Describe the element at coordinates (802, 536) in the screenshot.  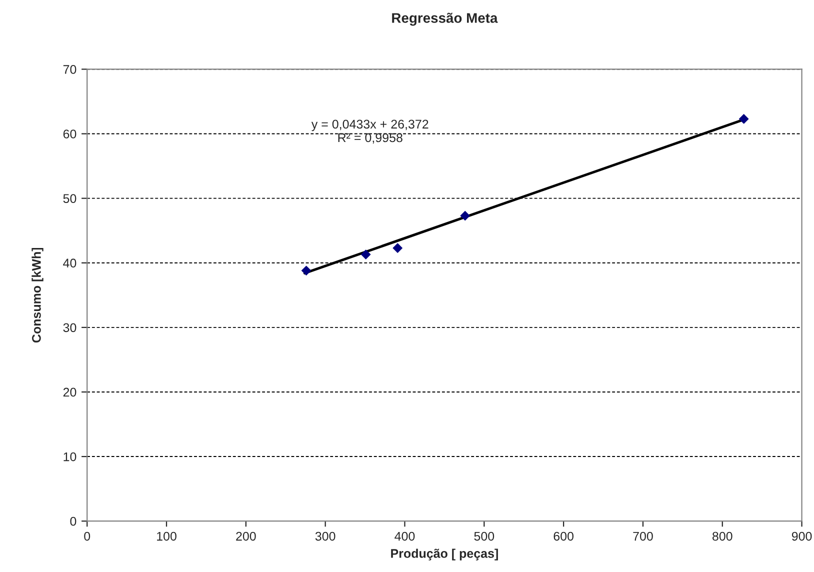
I see `x-tick-label: 900` at that location.